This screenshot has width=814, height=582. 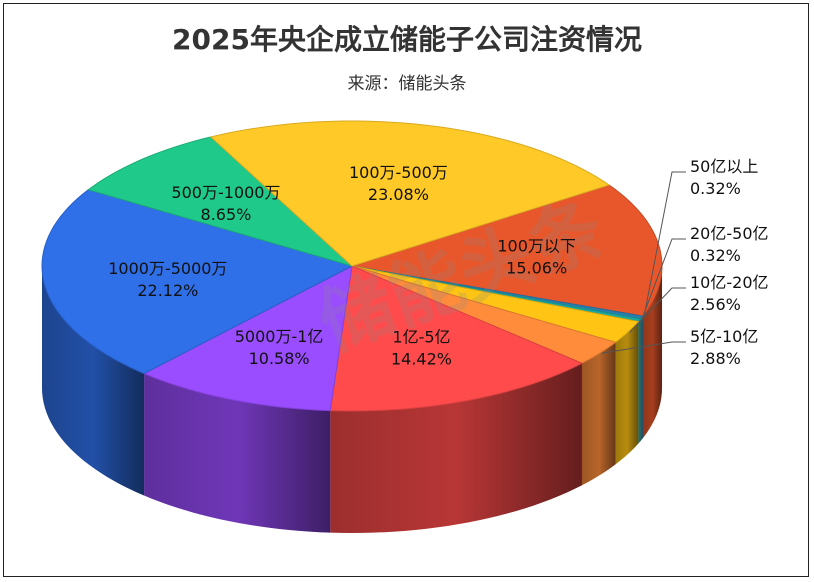 What do you see at coordinates (729, 282) in the screenshot?
I see `slice-label-3: 10亿-20亿` at bounding box center [729, 282].